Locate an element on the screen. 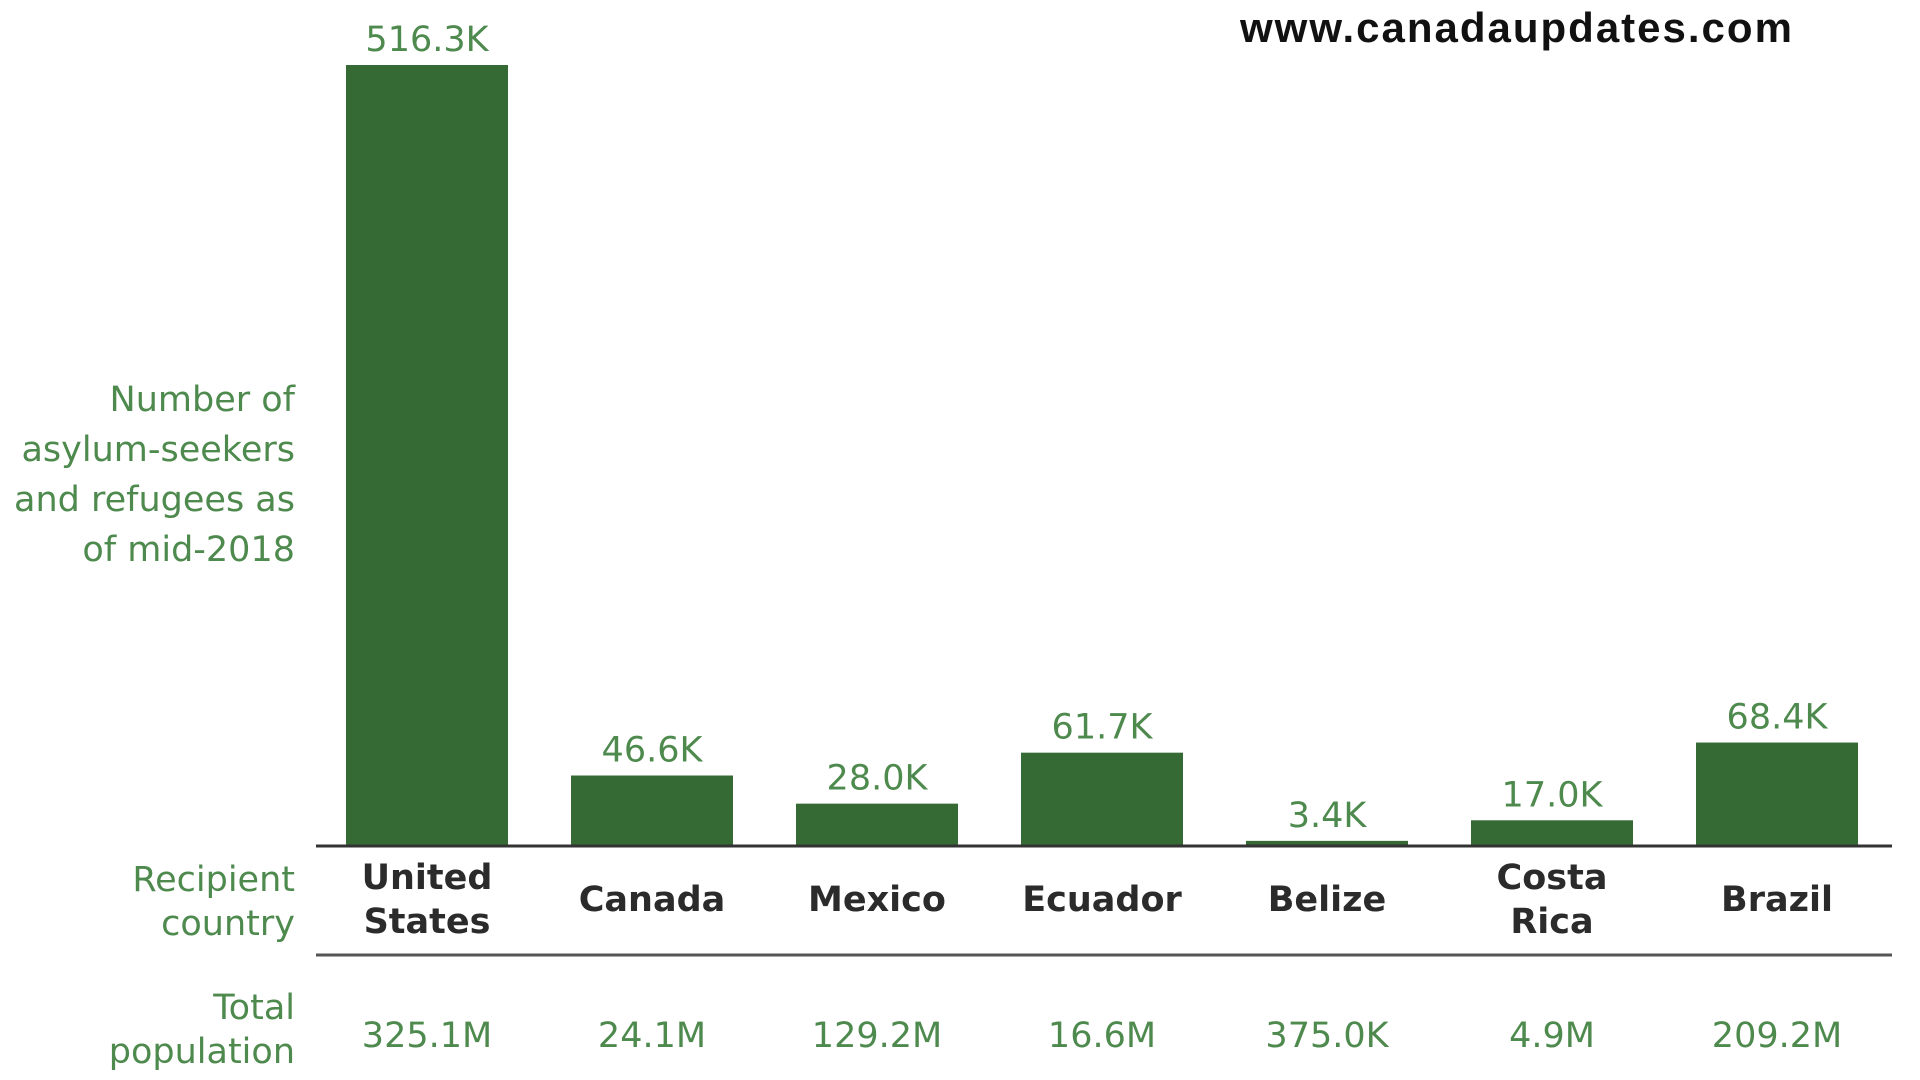  population-label-1: 24.1M is located at coordinates (652, 1036).